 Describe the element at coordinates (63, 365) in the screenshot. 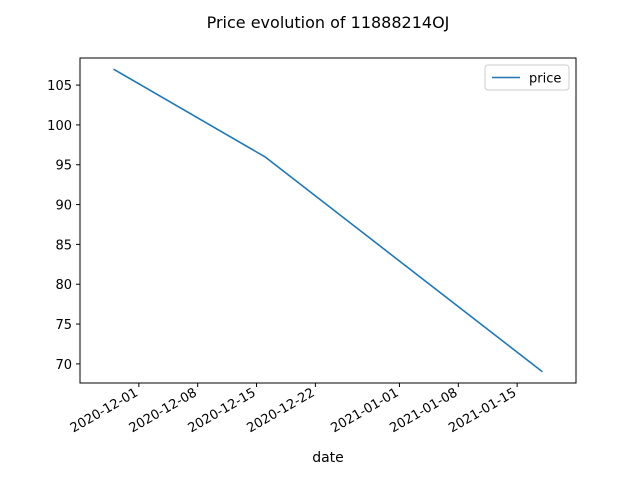

I see `y-tick-label: 70` at that location.